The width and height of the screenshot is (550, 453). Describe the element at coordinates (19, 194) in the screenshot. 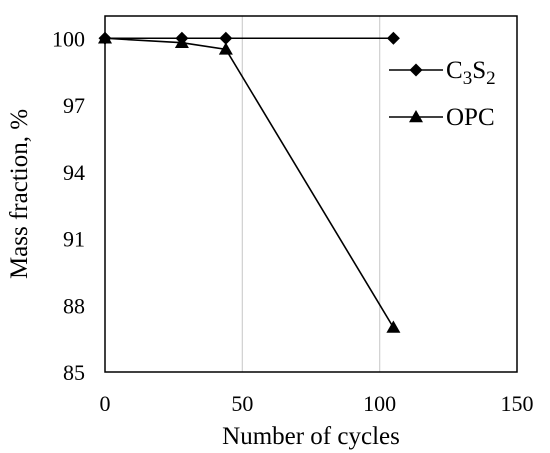

I see `y-axis-title: Mass fraction, %` at that location.